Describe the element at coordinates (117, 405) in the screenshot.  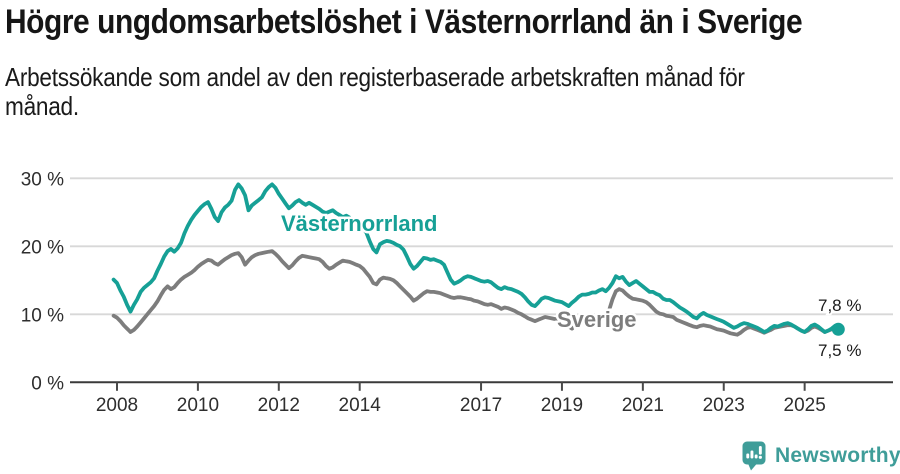
I see `x-tick-label: 2008` at that location.